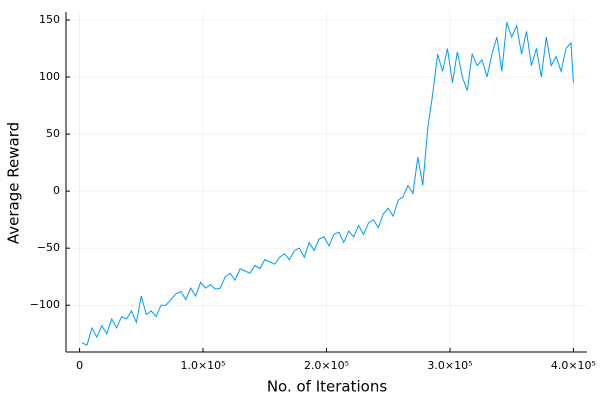 Image resolution: width=600 pixels, height=400 pixels. I want to click on x-tick-label: 1.0×10⁵, so click(202, 365).